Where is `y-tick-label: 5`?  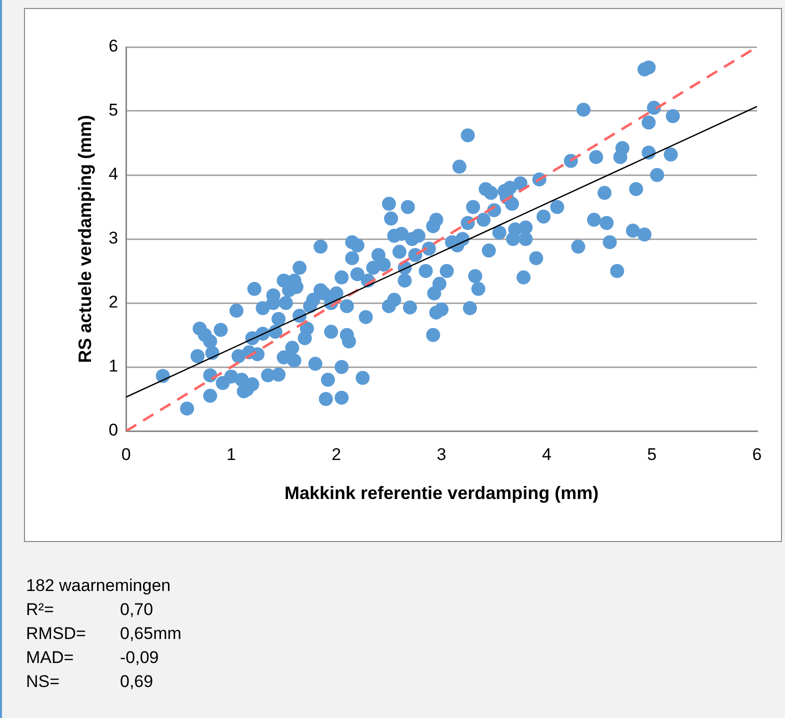
y-tick-label: 5 is located at coordinates (113, 110).